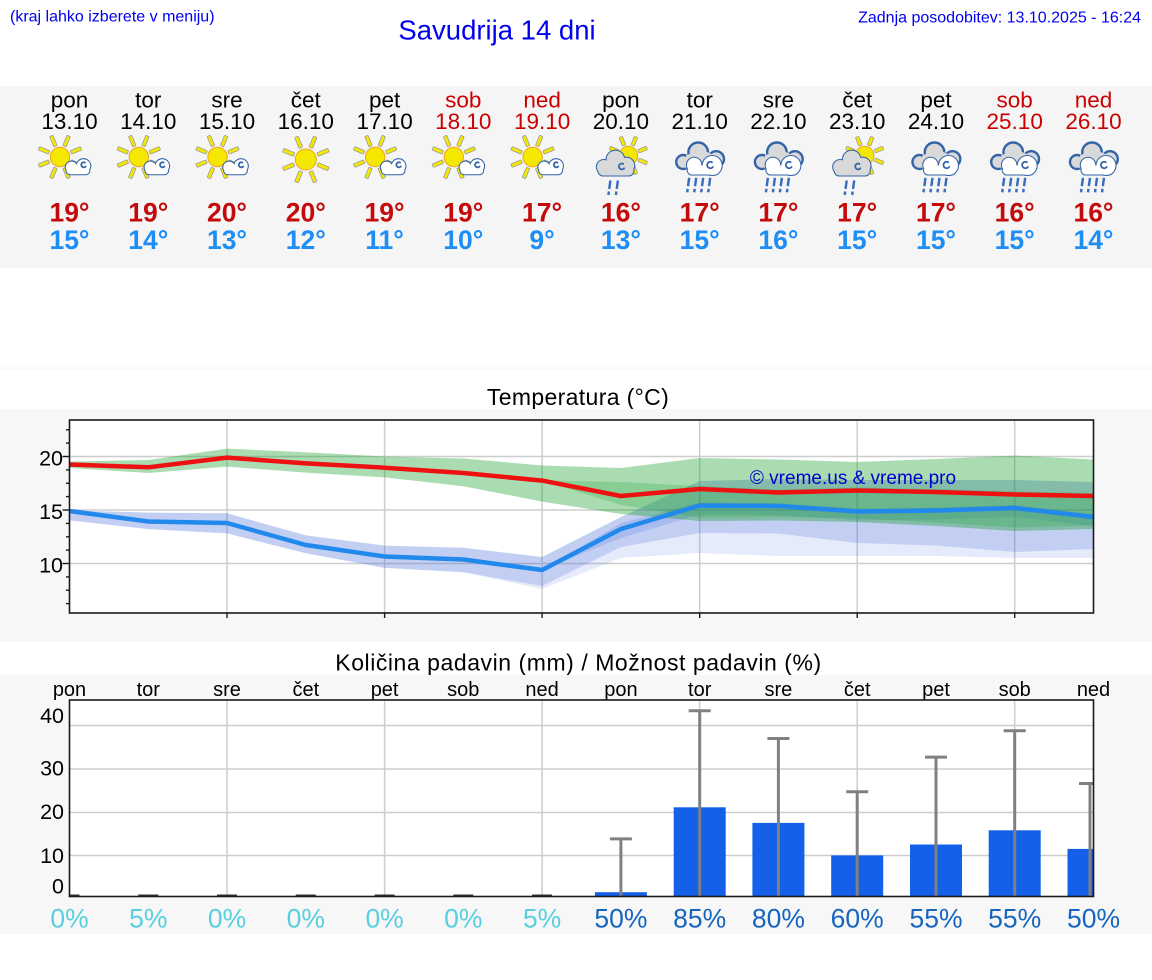 This screenshot has height=980, width=1152. What do you see at coordinates (306, 121) in the screenshot?
I see `svg-text: 16.10` at bounding box center [306, 121].